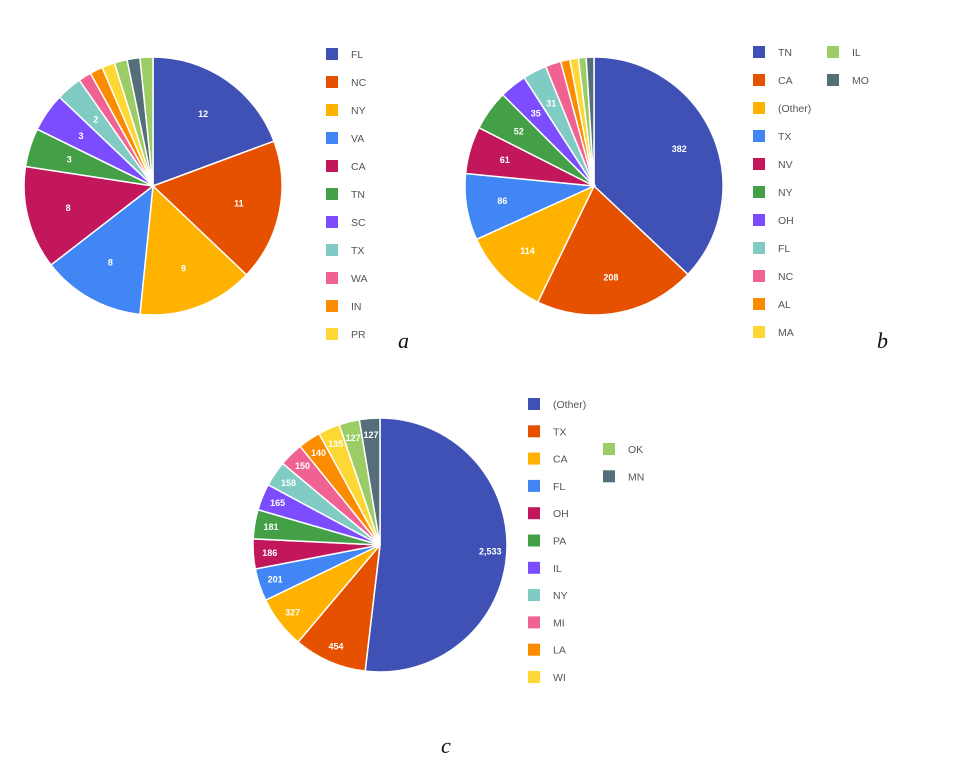 This screenshot has height=758, width=960. What do you see at coordinates (217, 208) in the screenshot?
I see `pie-a-slice-nc` at bounding box center [217, 208].